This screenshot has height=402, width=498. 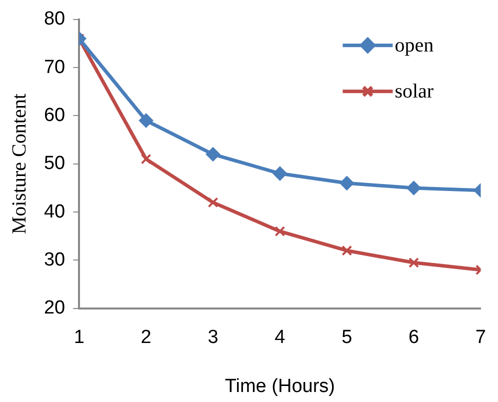 I want to click on y-tick-label: 70, so click(x=55, y=67).